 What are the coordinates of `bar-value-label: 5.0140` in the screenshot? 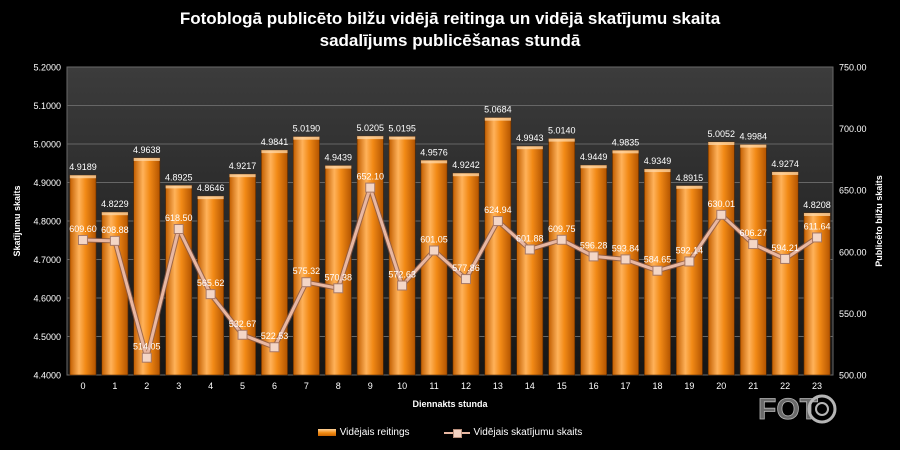 It's located at (562, 131).